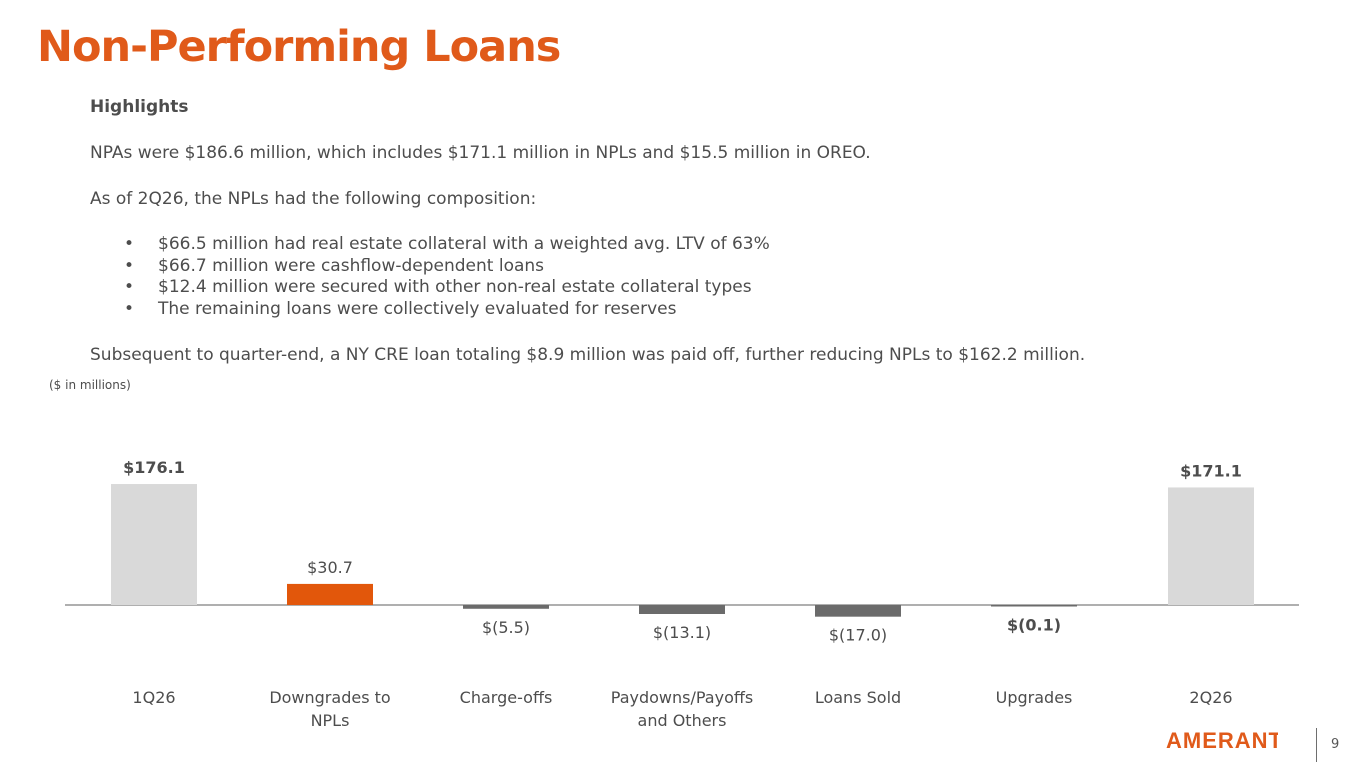  Describe the element at coordinates (330, 720) in the screenshot. I see `category-label-1-1: NPLs` at that location.